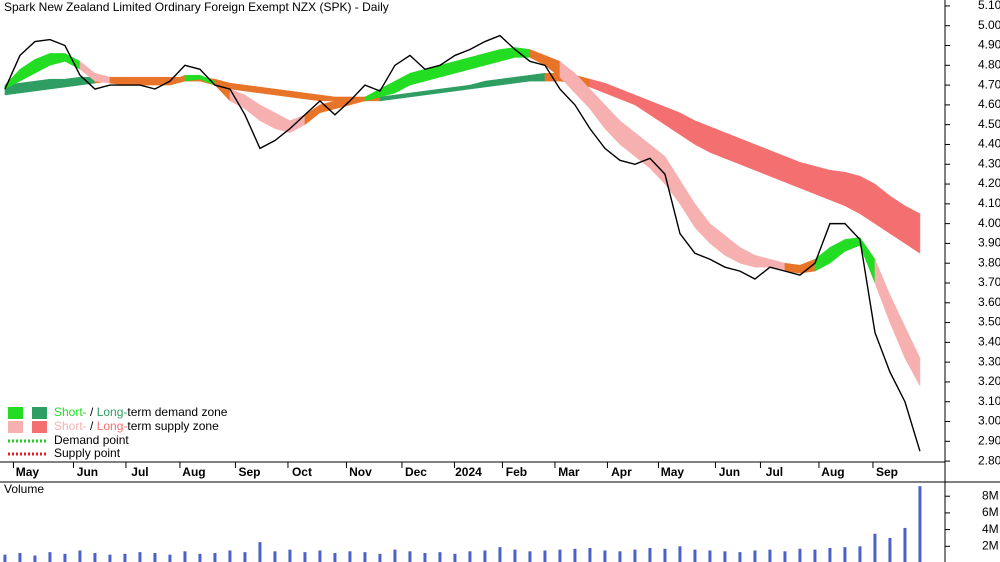 The height and width of the screenshot is (562, 1000). I want to click on x-tick-label: Mar, so click(569, 472).